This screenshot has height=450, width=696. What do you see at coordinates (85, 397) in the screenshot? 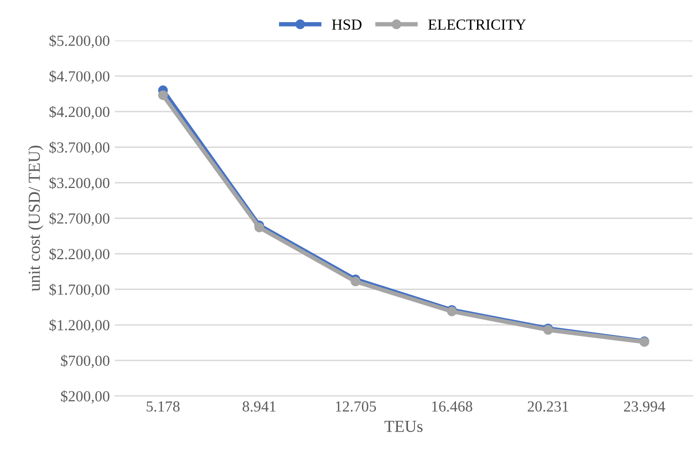
I see `y-tick-label: $200,00` at bounding box center [85, 397].